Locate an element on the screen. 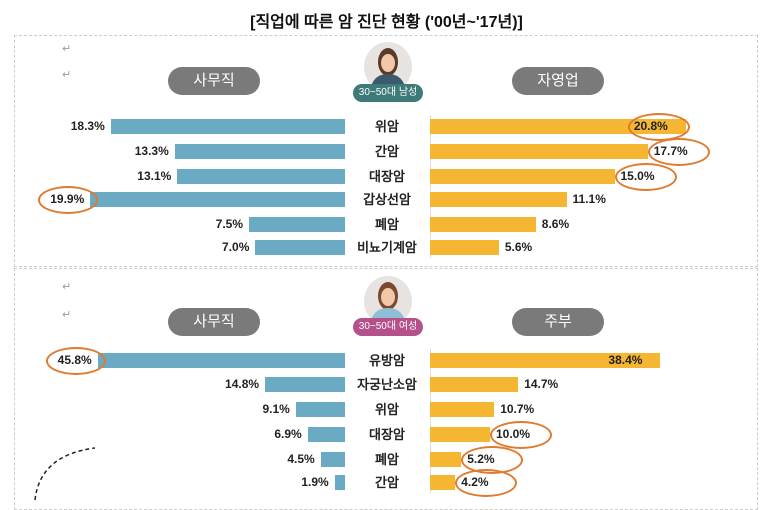 The image size is (773, 510). left-value-label: 4.5% is located at coordinates (301, 459).